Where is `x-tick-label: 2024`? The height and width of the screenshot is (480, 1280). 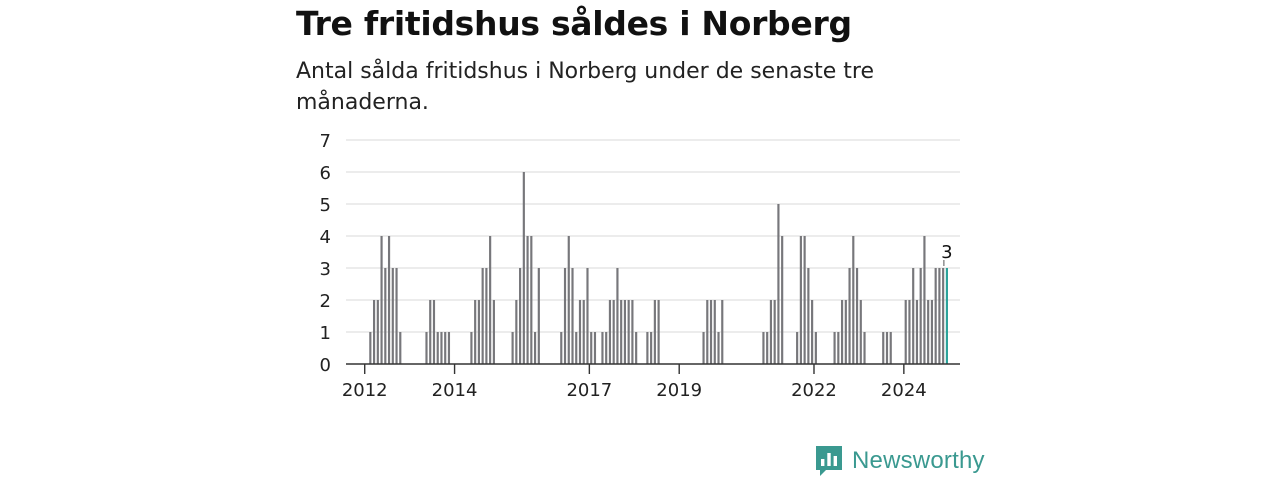
x-tick-label: 2024 is located at coordinates (904, 390).